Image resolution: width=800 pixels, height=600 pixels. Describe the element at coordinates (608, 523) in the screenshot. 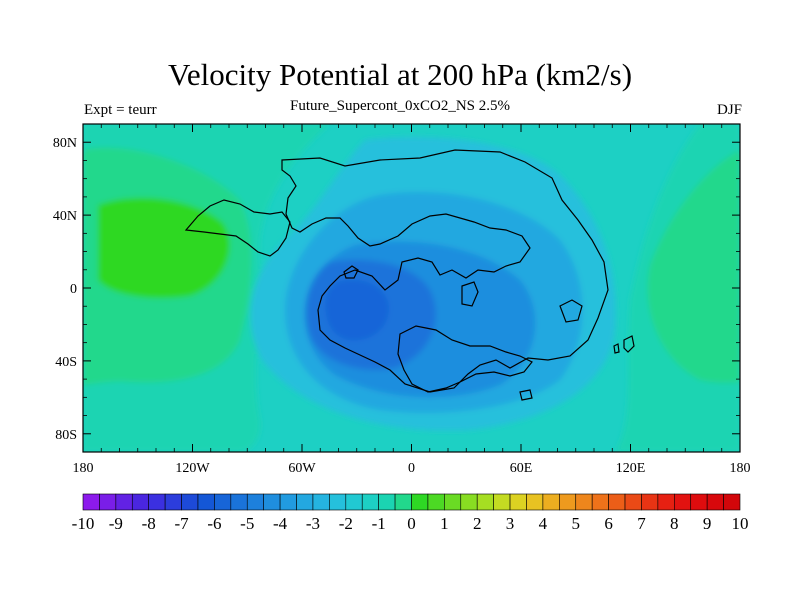

I see `colorbar-label: 6` at that location.